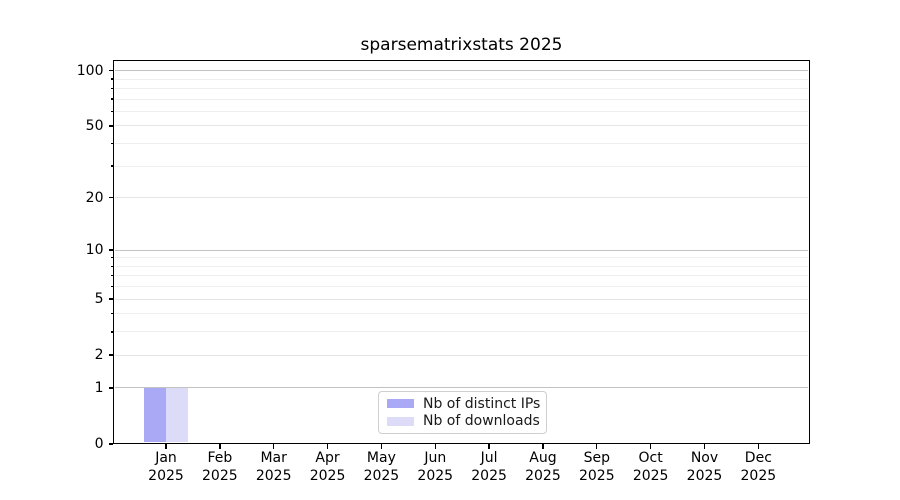 Image resolution: width=900 pixels, height=500 pixels. I want to click on y-tick-label: 10, so click(94, 250).